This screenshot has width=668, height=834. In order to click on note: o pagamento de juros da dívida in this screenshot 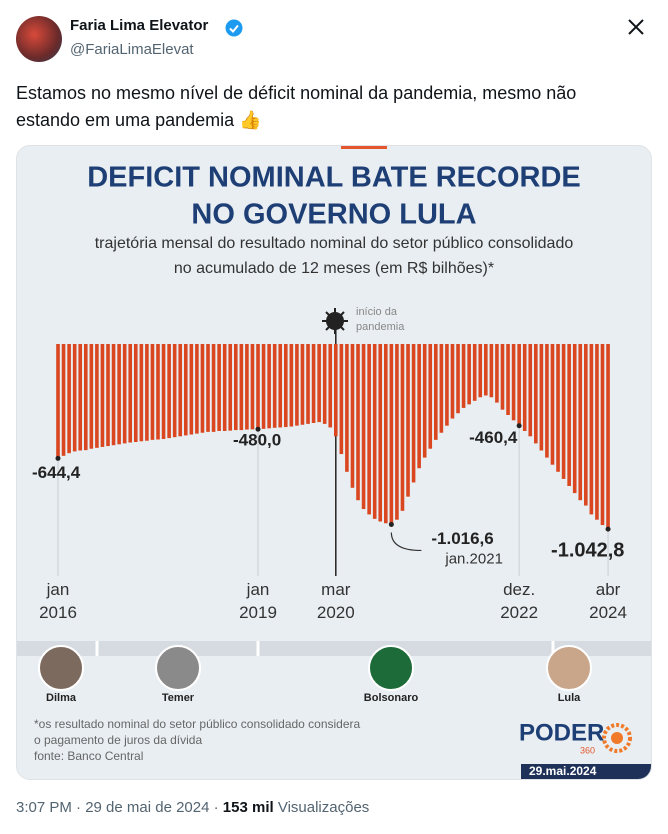, I will do `click(118, 740)`.